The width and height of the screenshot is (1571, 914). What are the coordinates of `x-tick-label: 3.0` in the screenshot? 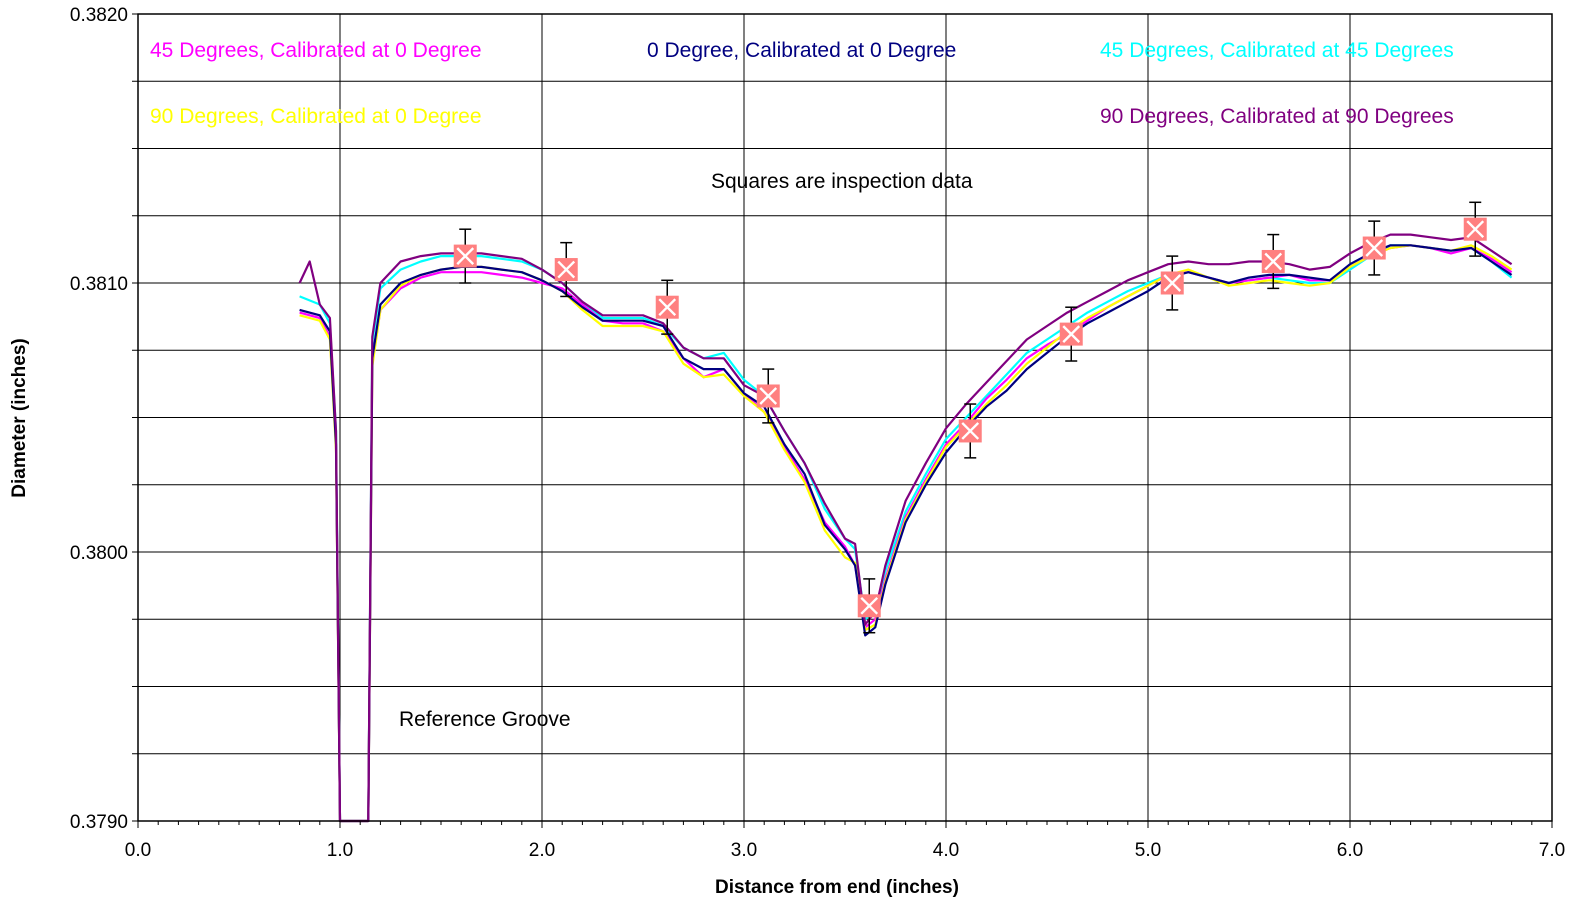 It's located at (744, 850).